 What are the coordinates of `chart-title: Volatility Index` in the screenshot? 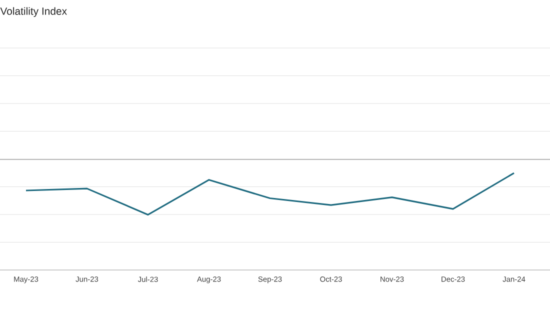 It's located at (33, 12).